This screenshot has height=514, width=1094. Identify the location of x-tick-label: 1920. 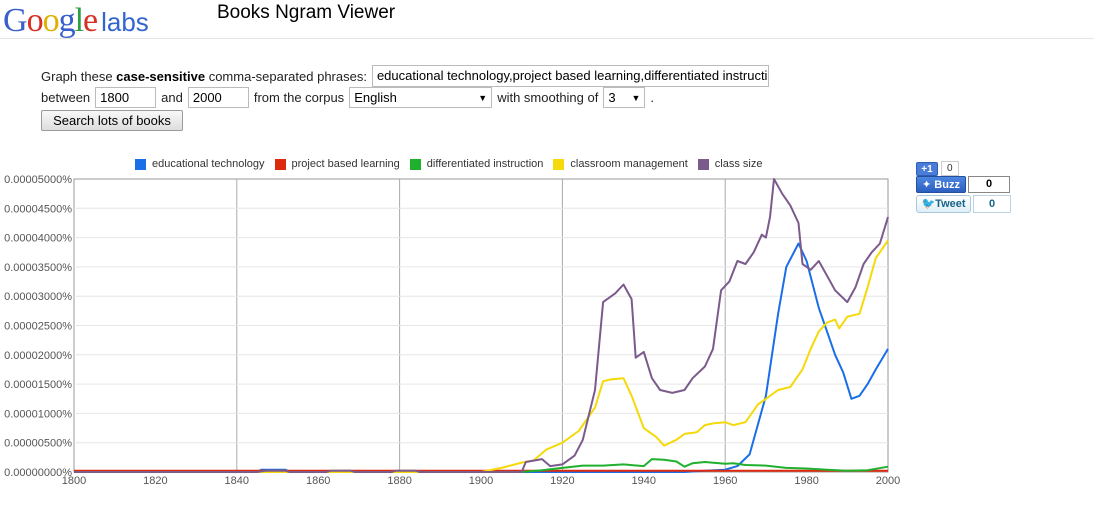
(562, 481).